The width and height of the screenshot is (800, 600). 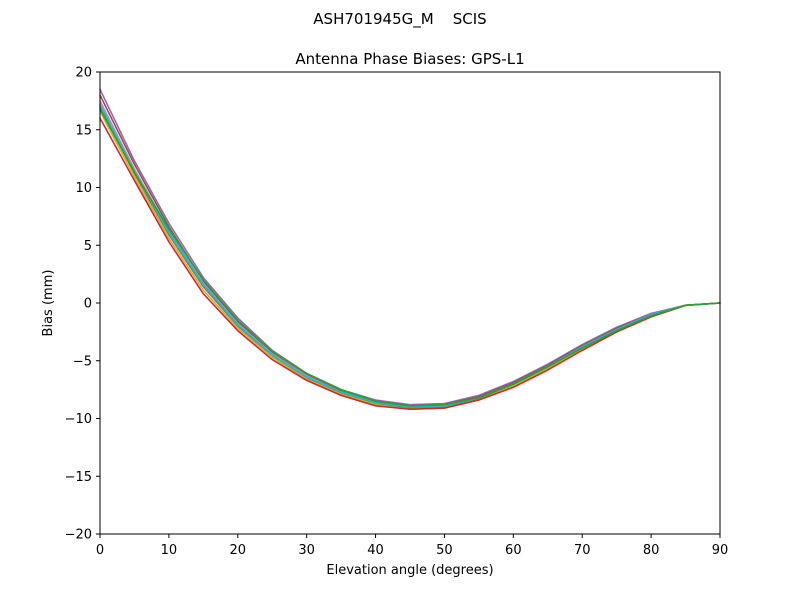 What do you see at coordinates (48, 303) in the screenshot?
I see `y-axis-label: Bias (mm)` at bounding box center [48, 303].